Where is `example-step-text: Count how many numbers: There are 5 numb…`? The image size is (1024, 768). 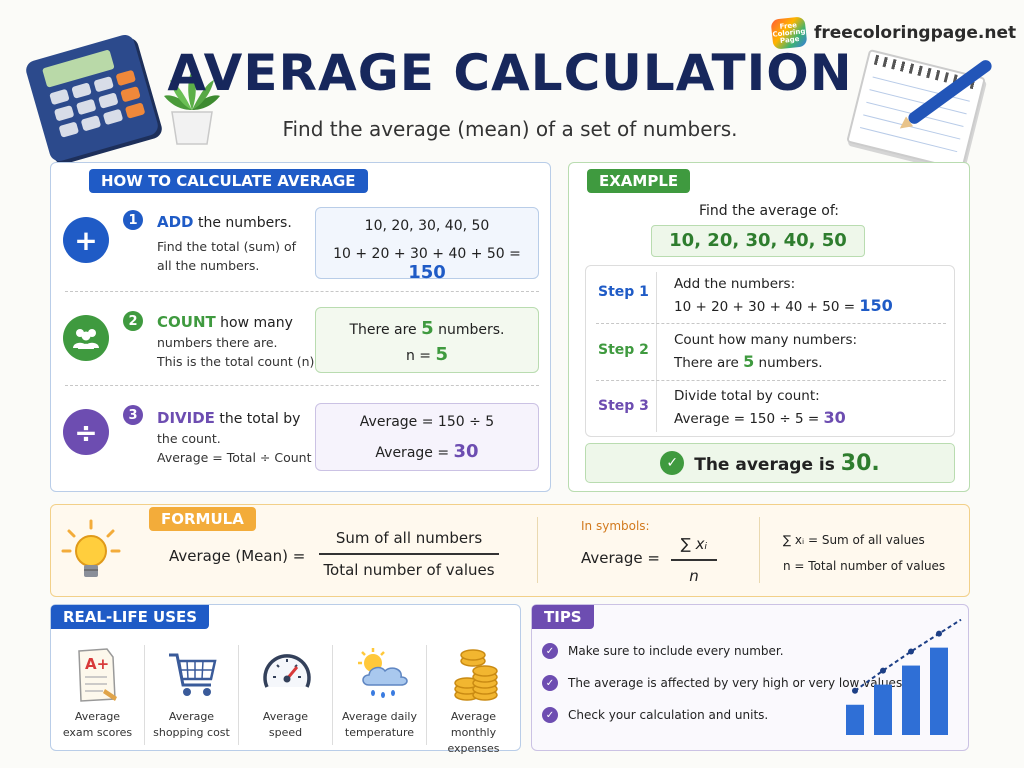 example-step-text: Count how many numbers: There are 5 numb… is located at coordinates (765, 352).